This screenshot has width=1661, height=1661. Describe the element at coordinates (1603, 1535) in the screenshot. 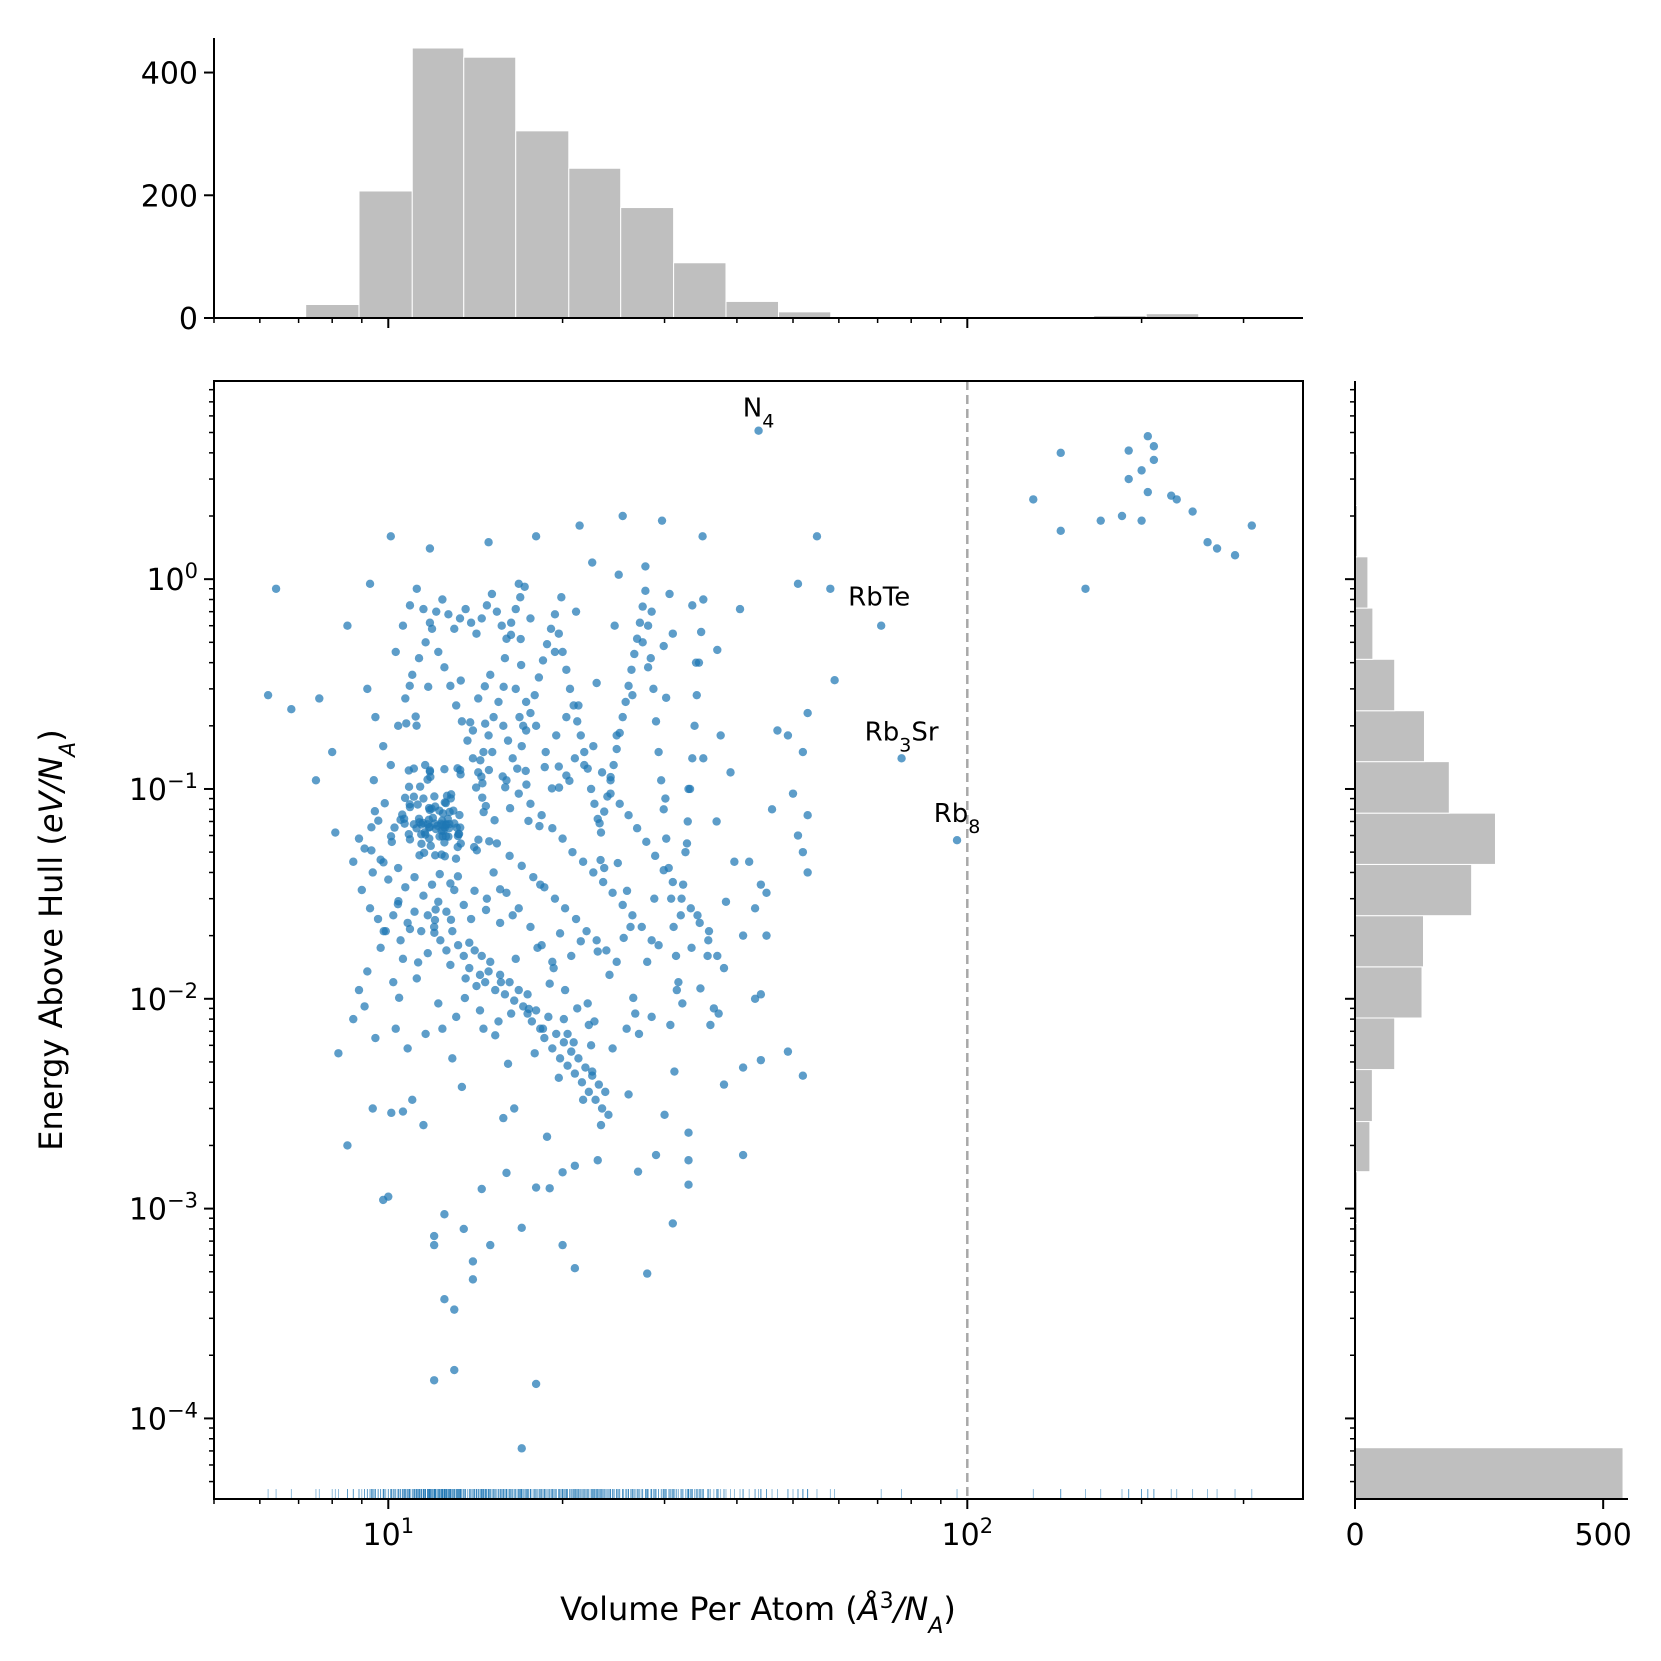

I see `right-x-tick-label: 500` at that location.